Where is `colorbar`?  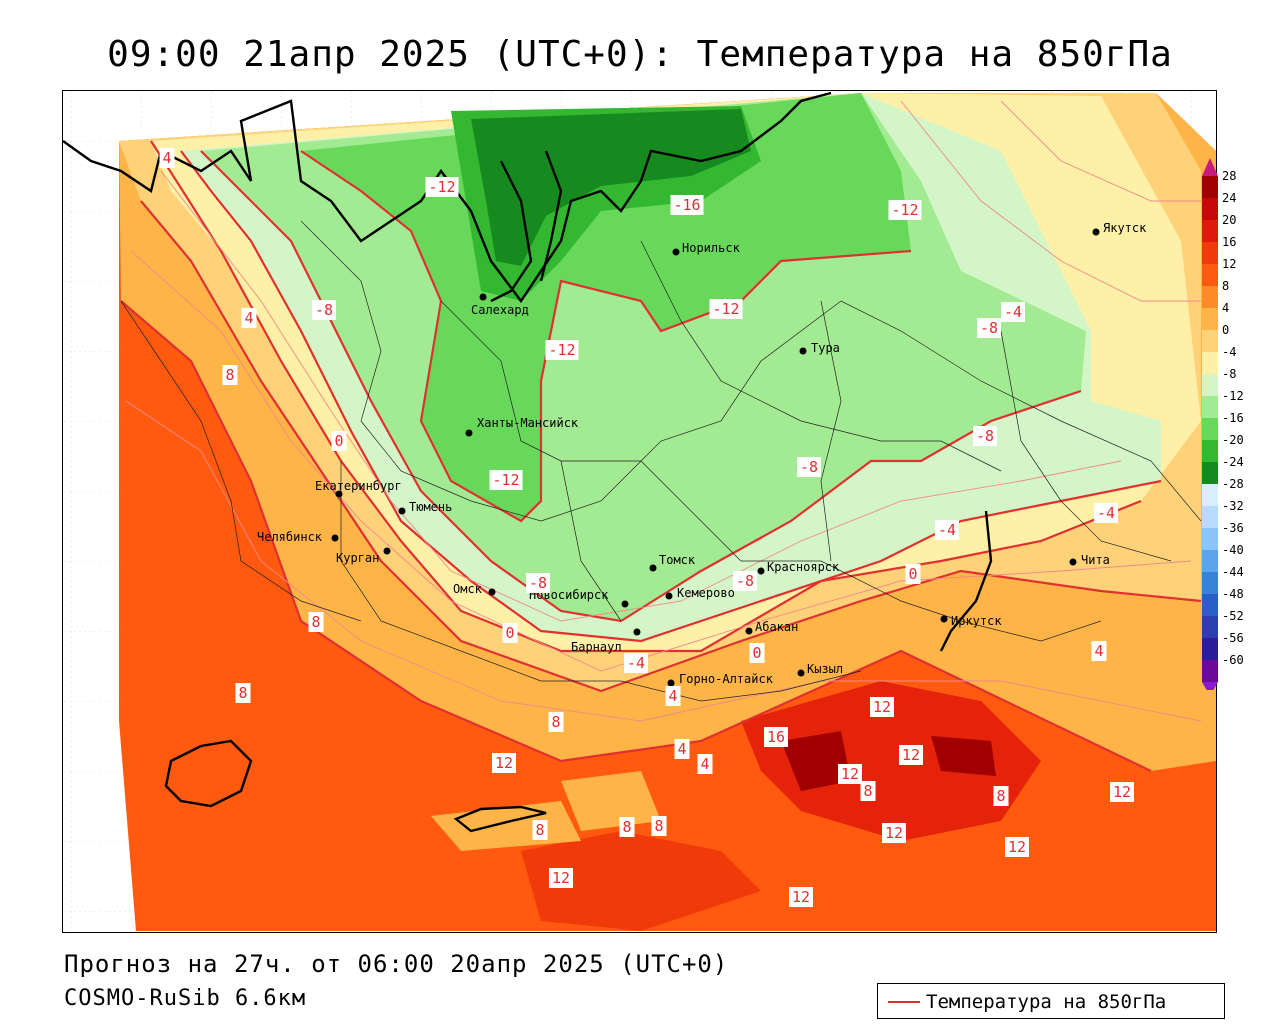
colorbar is located at coordinates (1210, 424).